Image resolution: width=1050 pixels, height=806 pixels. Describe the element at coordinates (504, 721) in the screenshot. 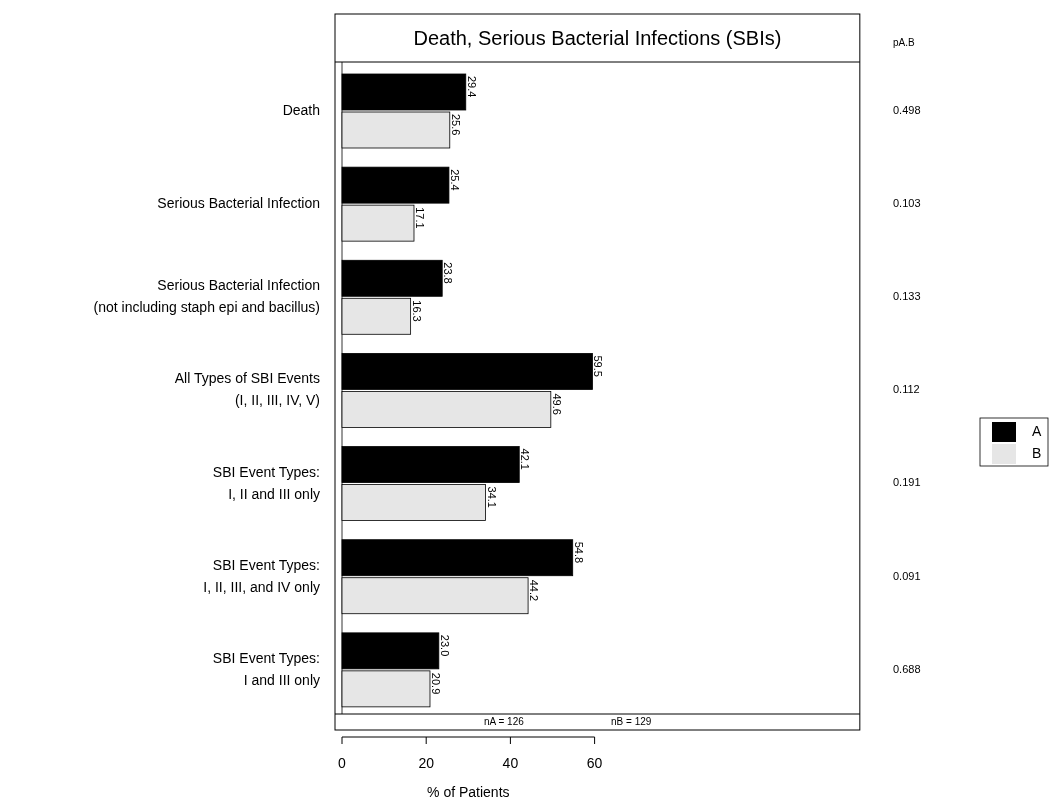

I see `annotation: nA = 126` at that location.